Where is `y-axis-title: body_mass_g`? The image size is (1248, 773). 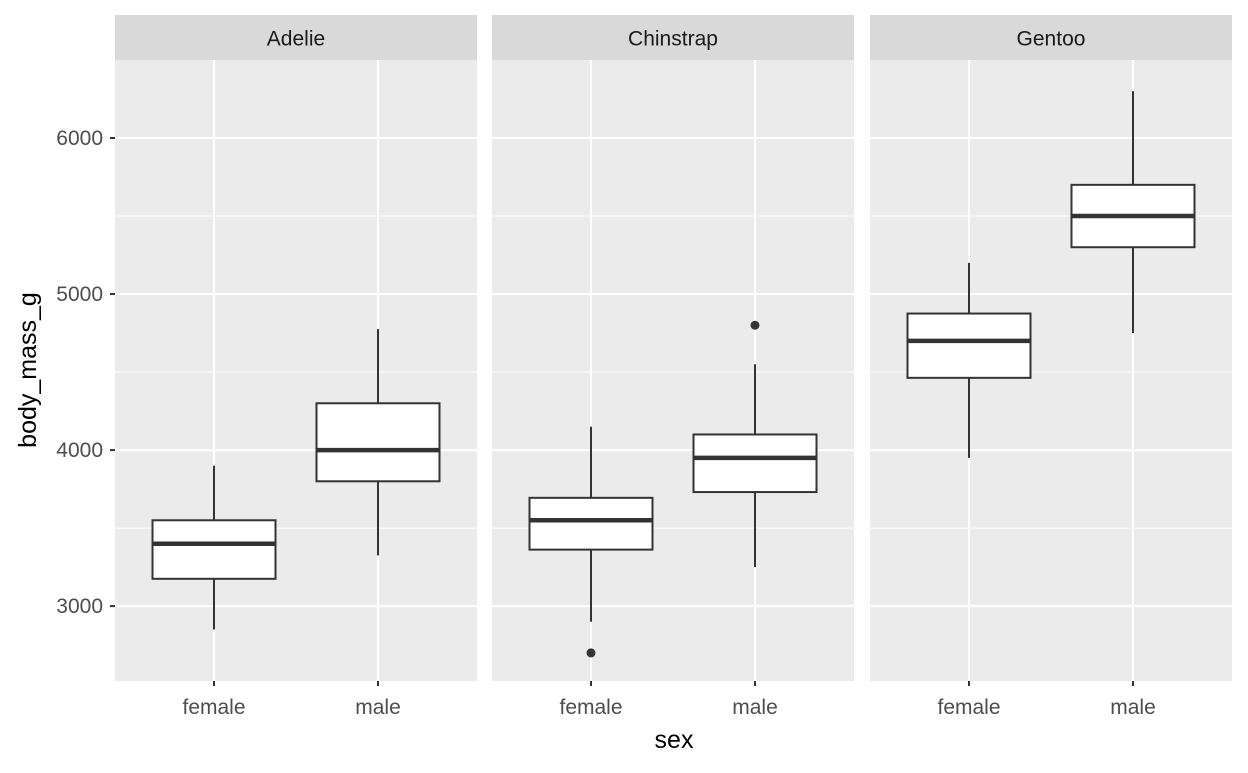
y-axis-title: body_mass_g is located at coordinates (28, 370).